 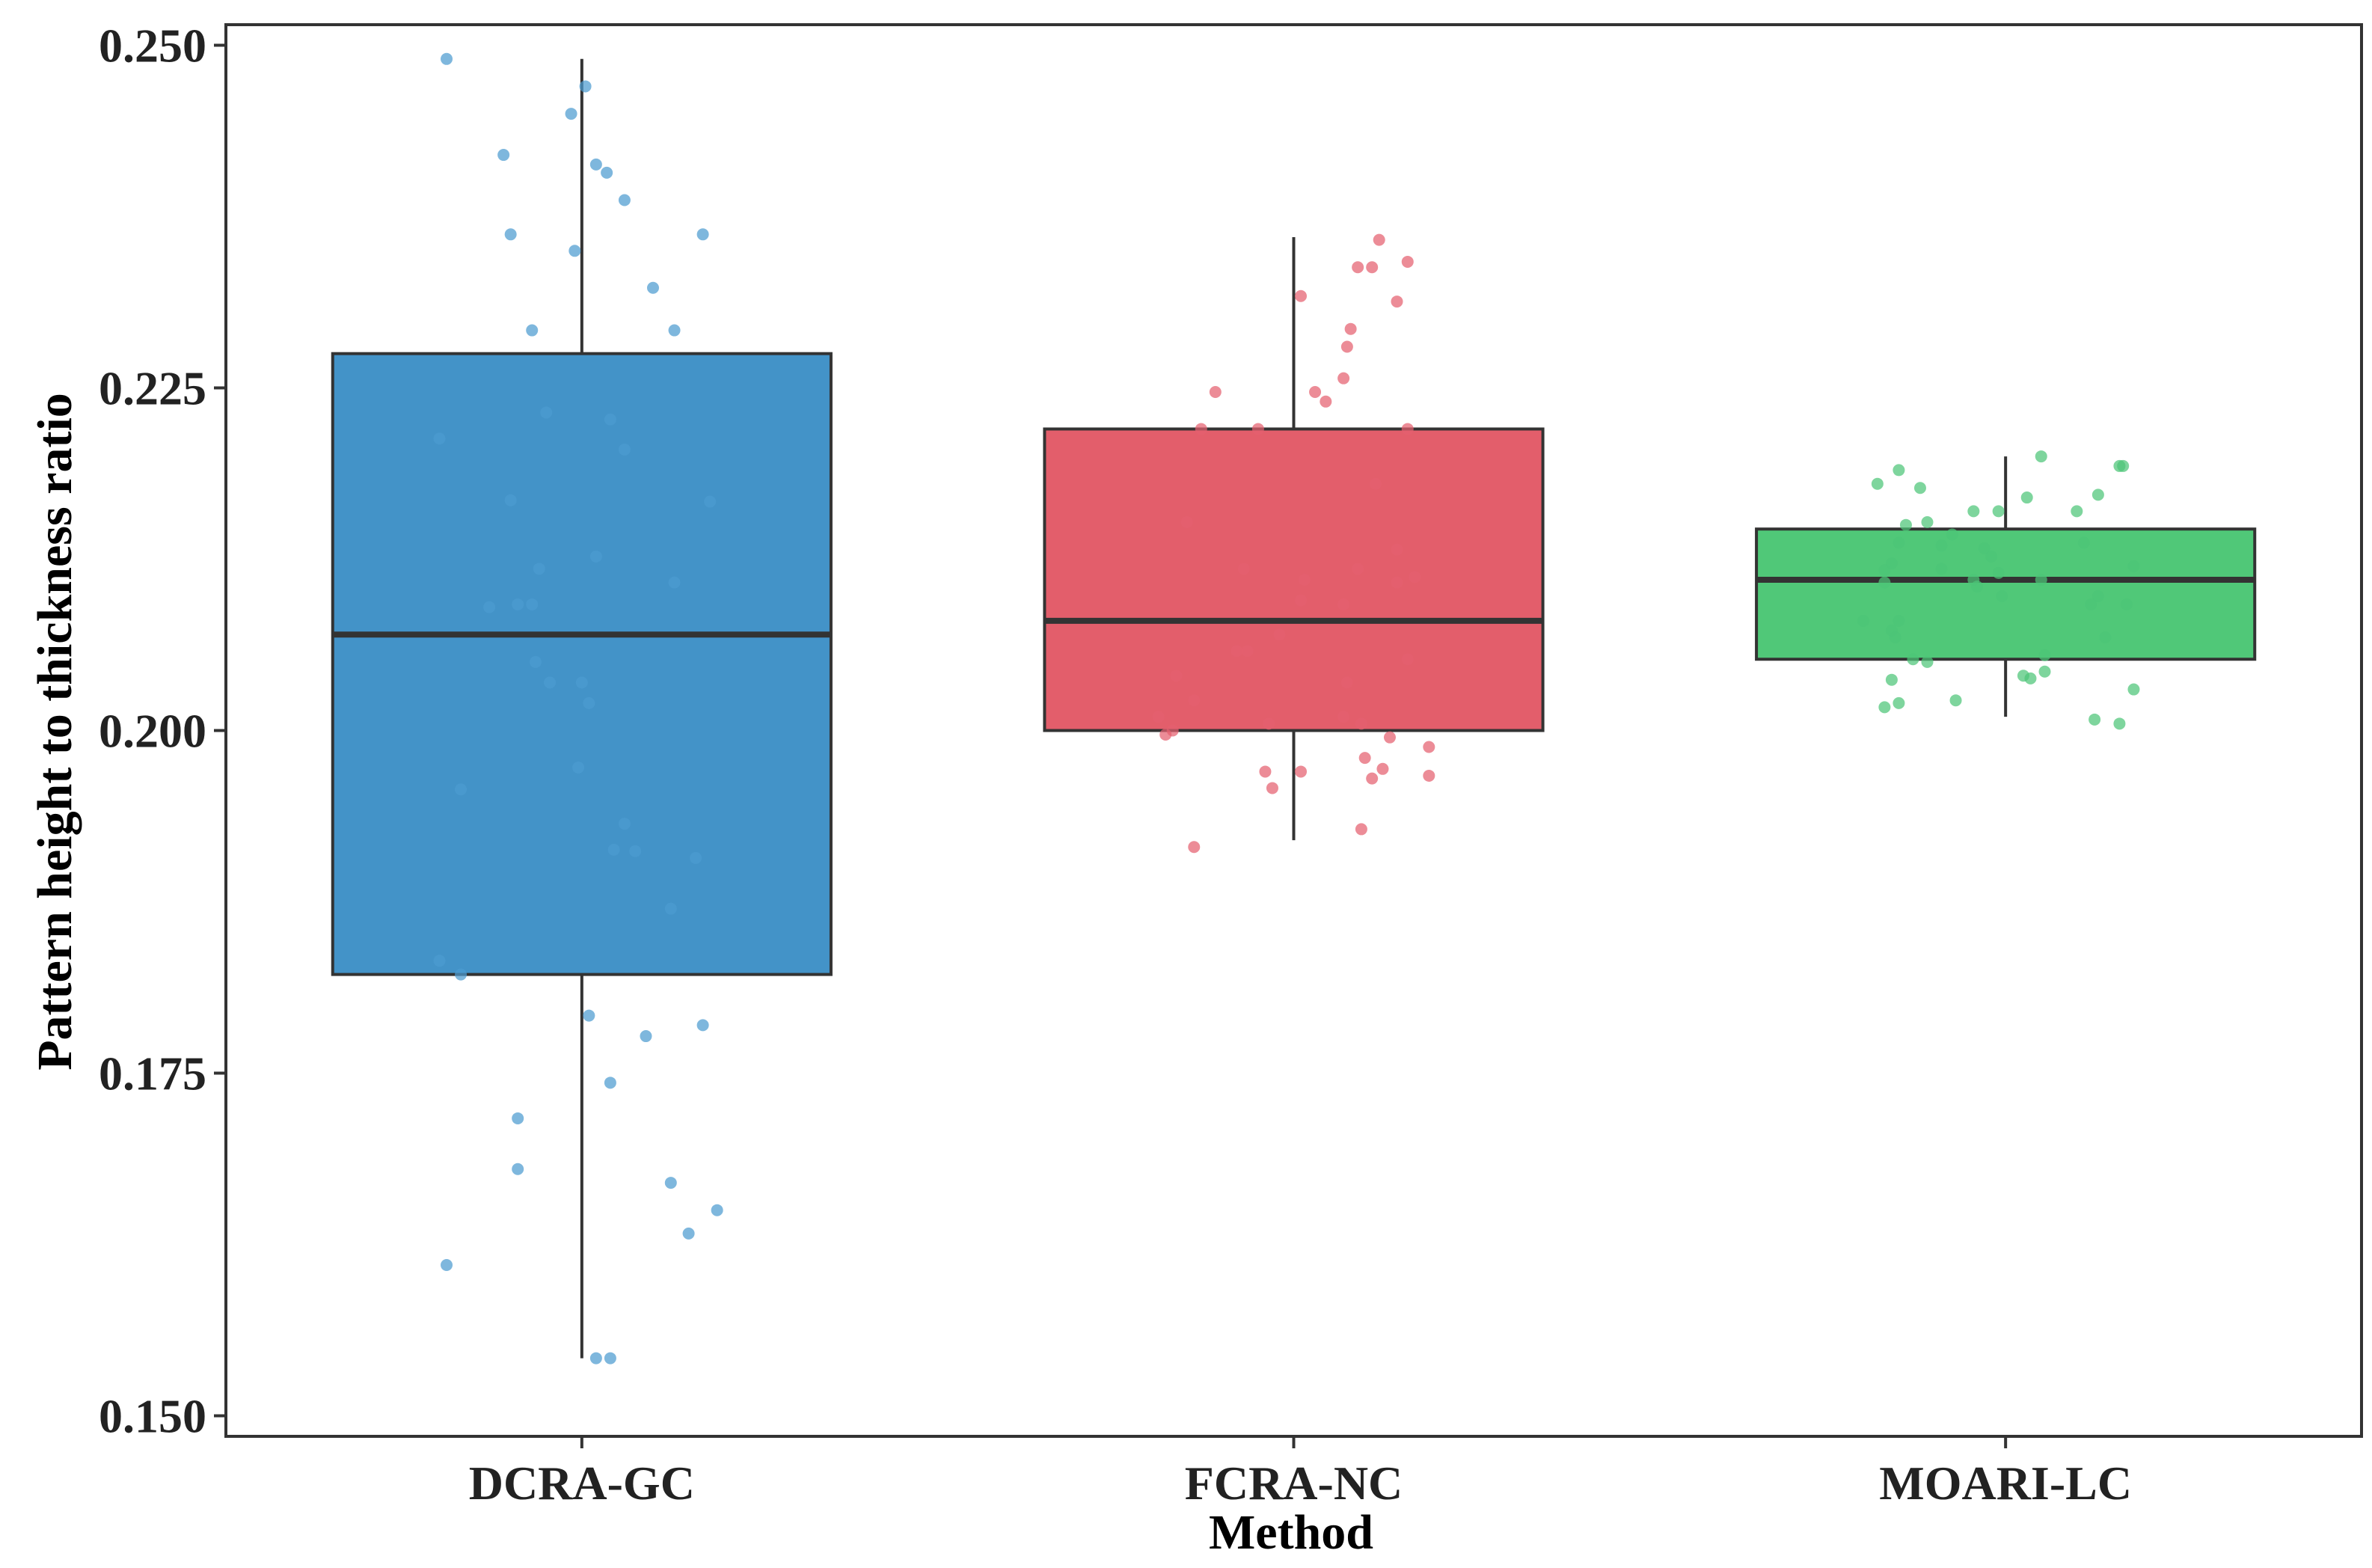 What do you see at coordinates (2005, 1483) in the screenshot?
I see `x-tick-label-moari-lc: MOARI-LC` at bounding box center [2005, 1483].